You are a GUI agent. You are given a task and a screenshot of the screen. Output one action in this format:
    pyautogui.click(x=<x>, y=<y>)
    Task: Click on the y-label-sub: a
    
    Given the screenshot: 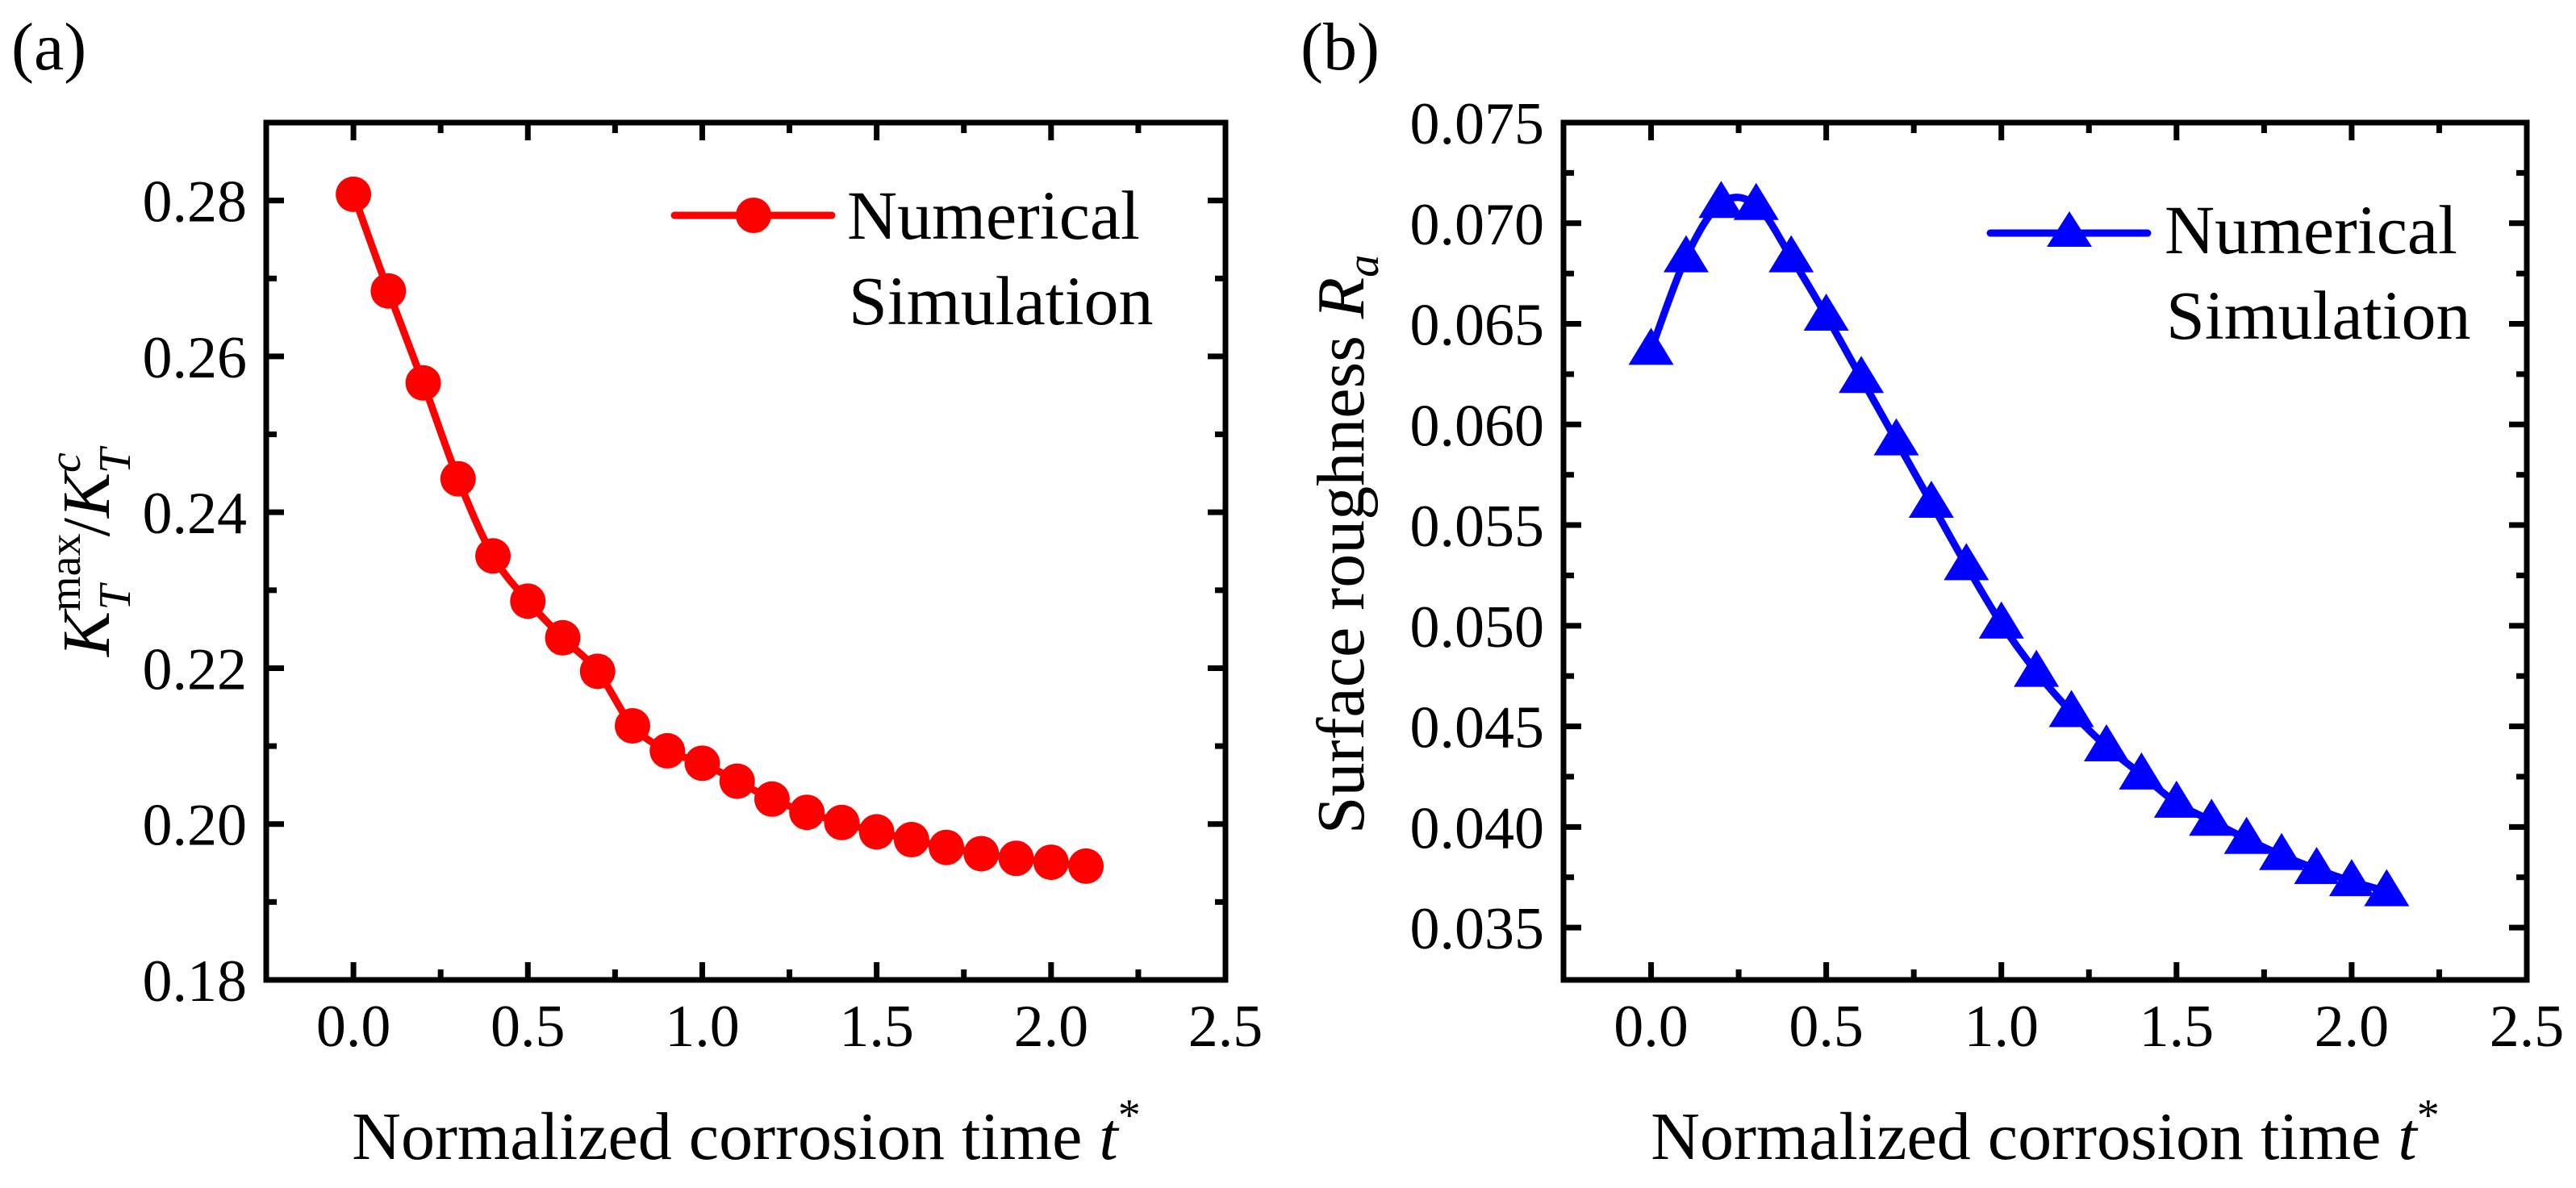 What is the action you would take?
    pyautogui.click(x=1363, y=266)
    